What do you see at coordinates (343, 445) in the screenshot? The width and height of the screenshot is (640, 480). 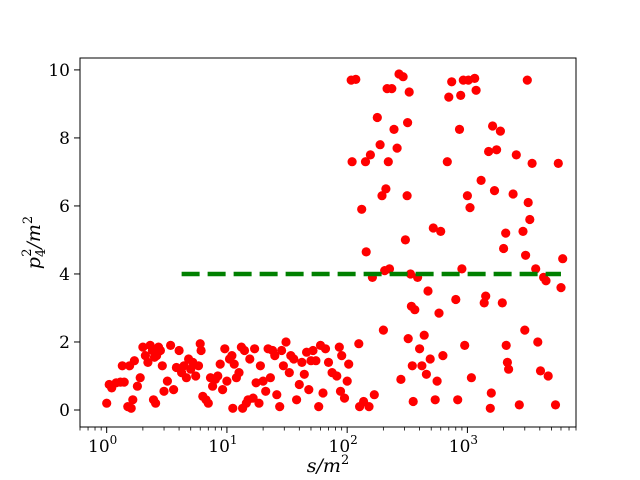 I see `x-tick-label: 10²` at bounding box center [343, 445].